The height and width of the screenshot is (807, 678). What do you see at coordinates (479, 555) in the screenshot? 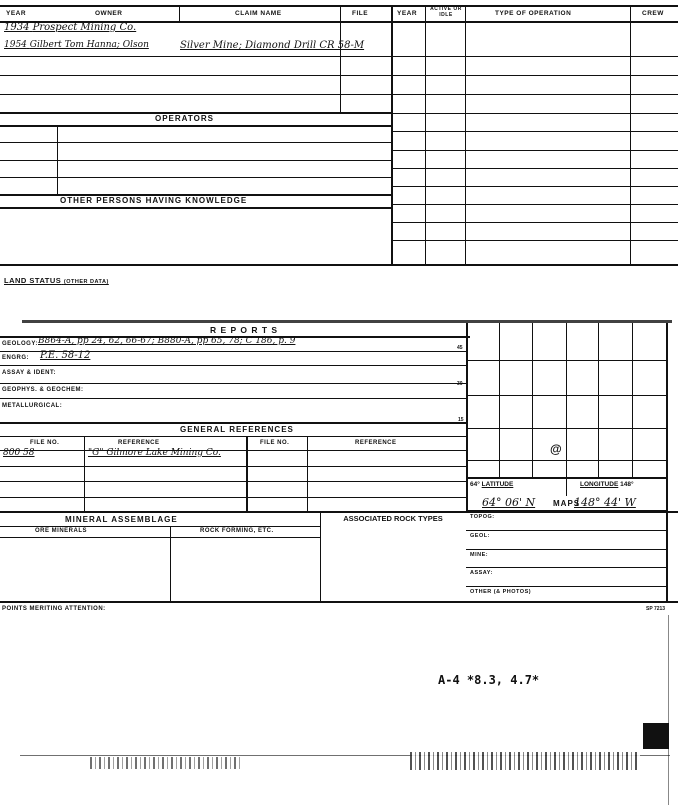
I see `maps-mine: MINE:` at bounding box center [479, 555].